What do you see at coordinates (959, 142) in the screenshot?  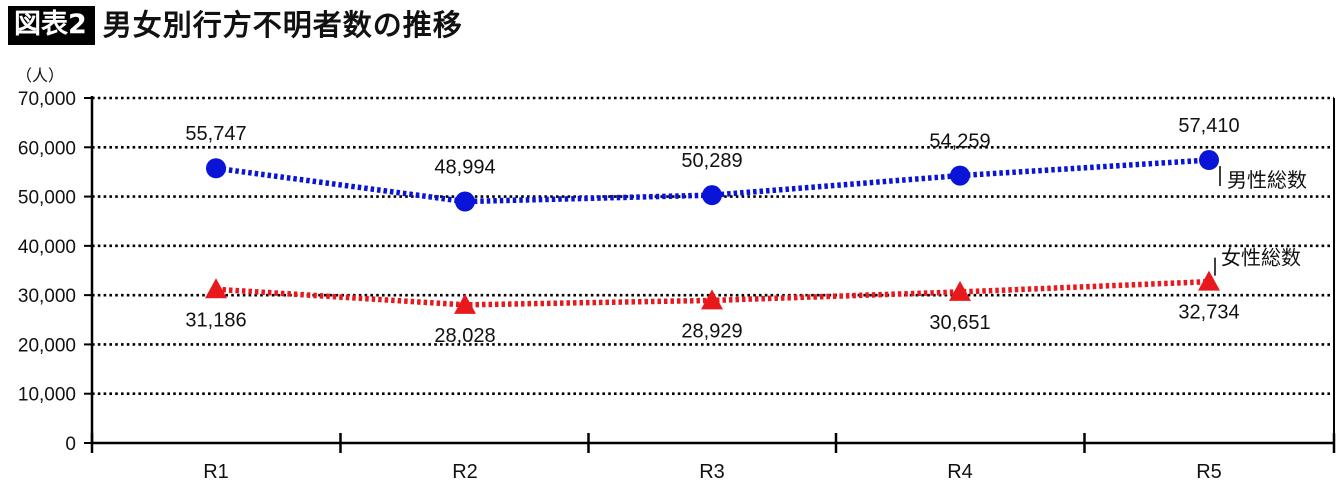 I see `data-label: 54,259` at bounding box center [959, 142].